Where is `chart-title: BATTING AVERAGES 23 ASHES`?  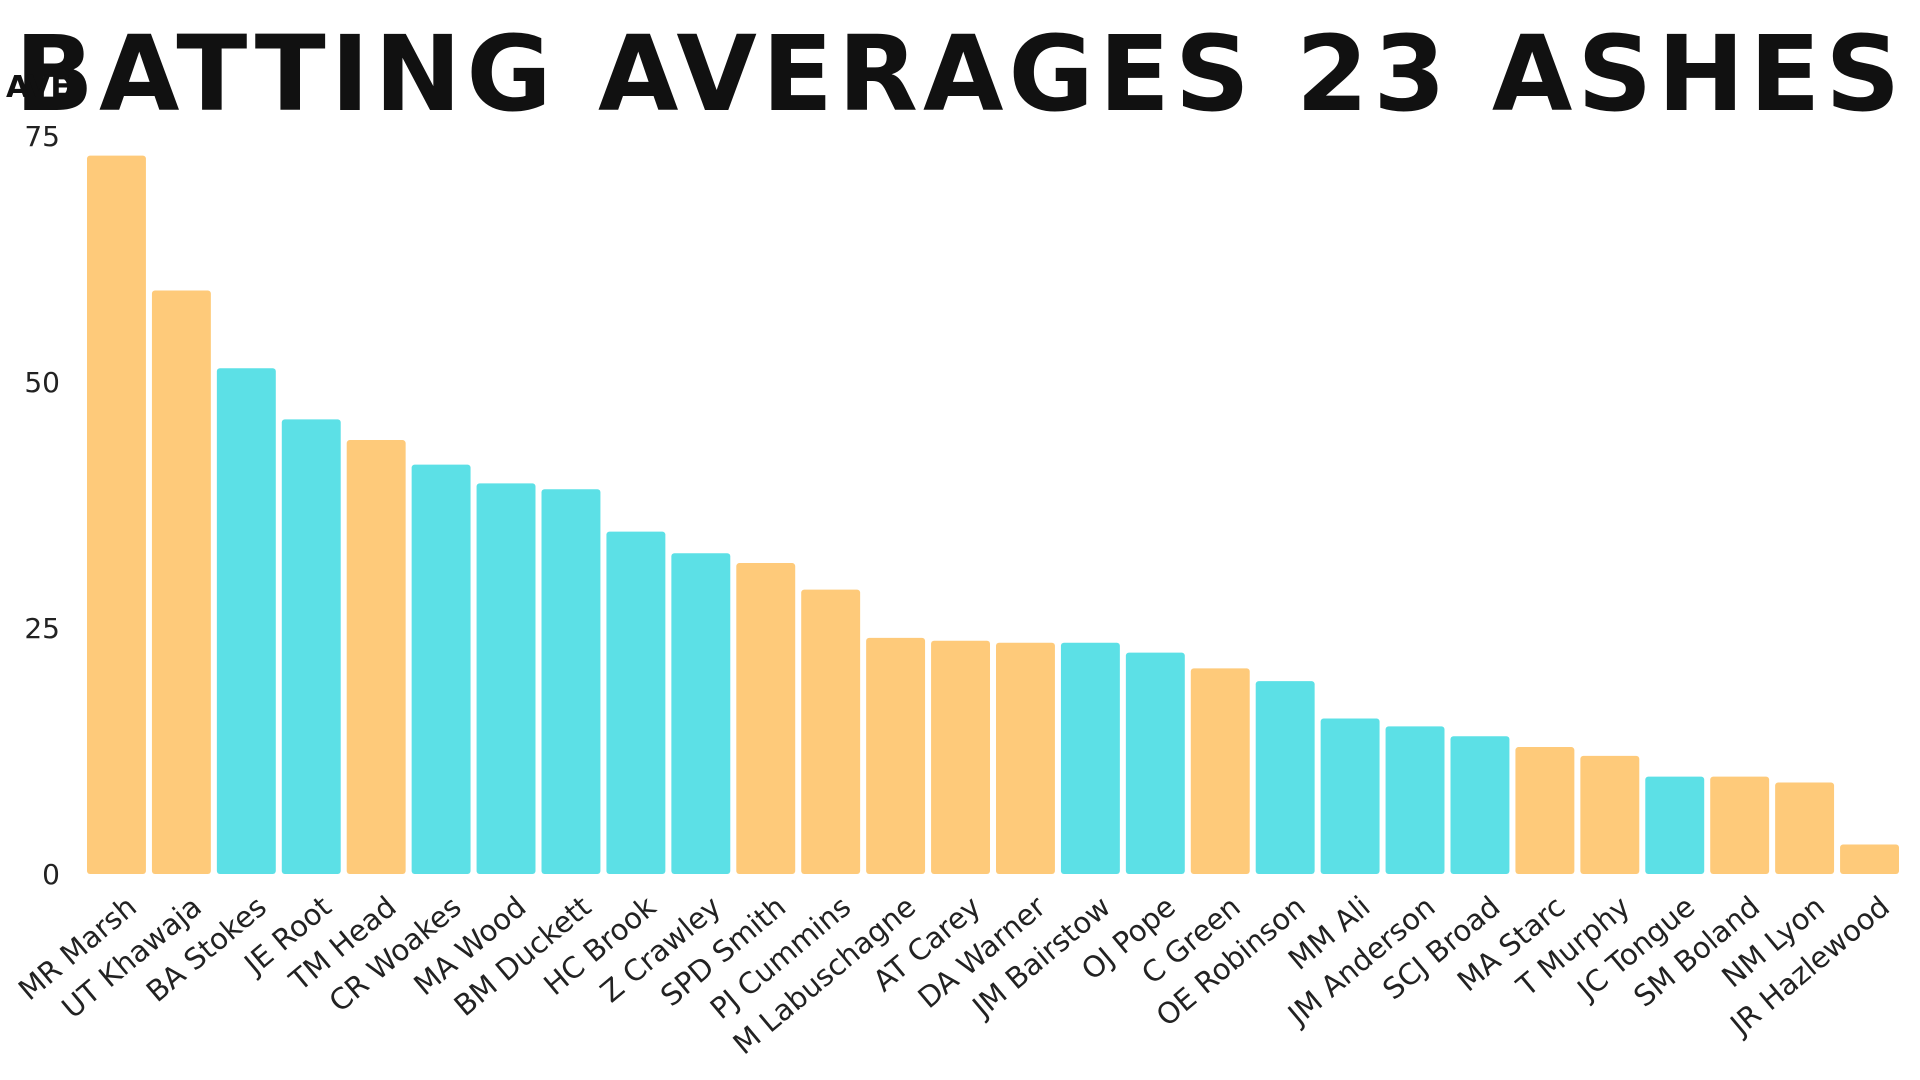 chart-title: BATTING AVERAGES 23 ASHES is located at coordinates (960, 74).